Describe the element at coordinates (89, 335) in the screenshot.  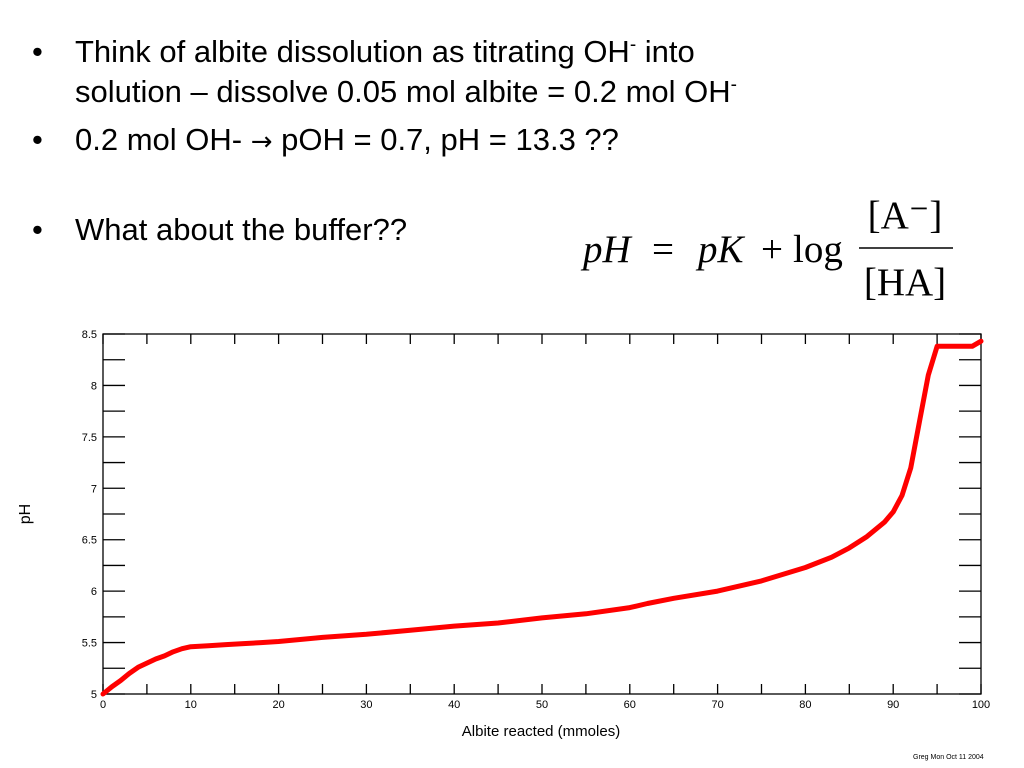
I see `y-tick-label: 8.5` at that location.